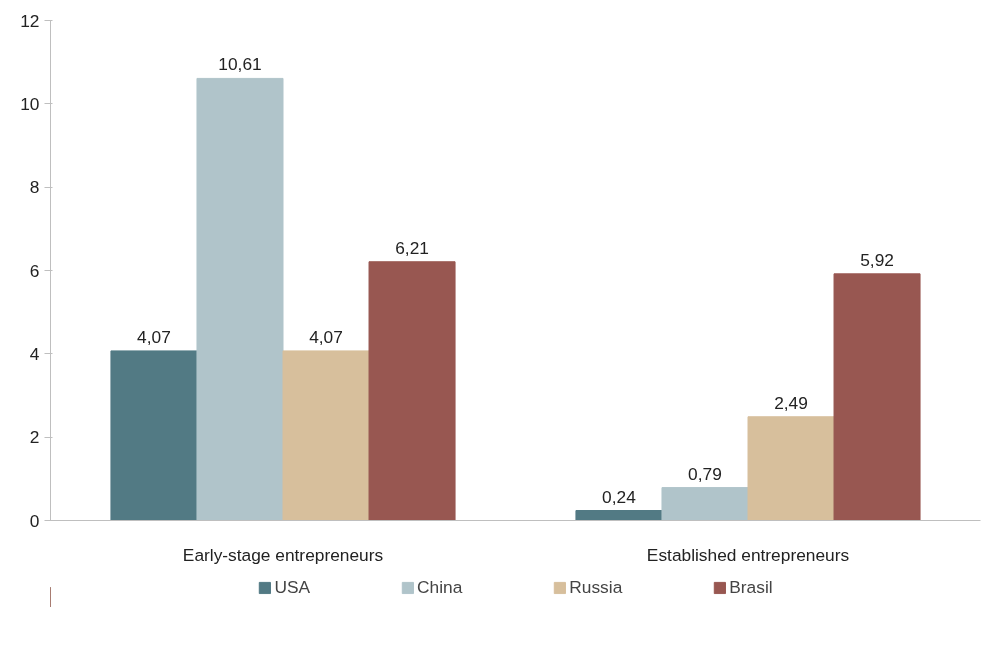  I want to click on legend-label: Brasil, so click(751, 587).